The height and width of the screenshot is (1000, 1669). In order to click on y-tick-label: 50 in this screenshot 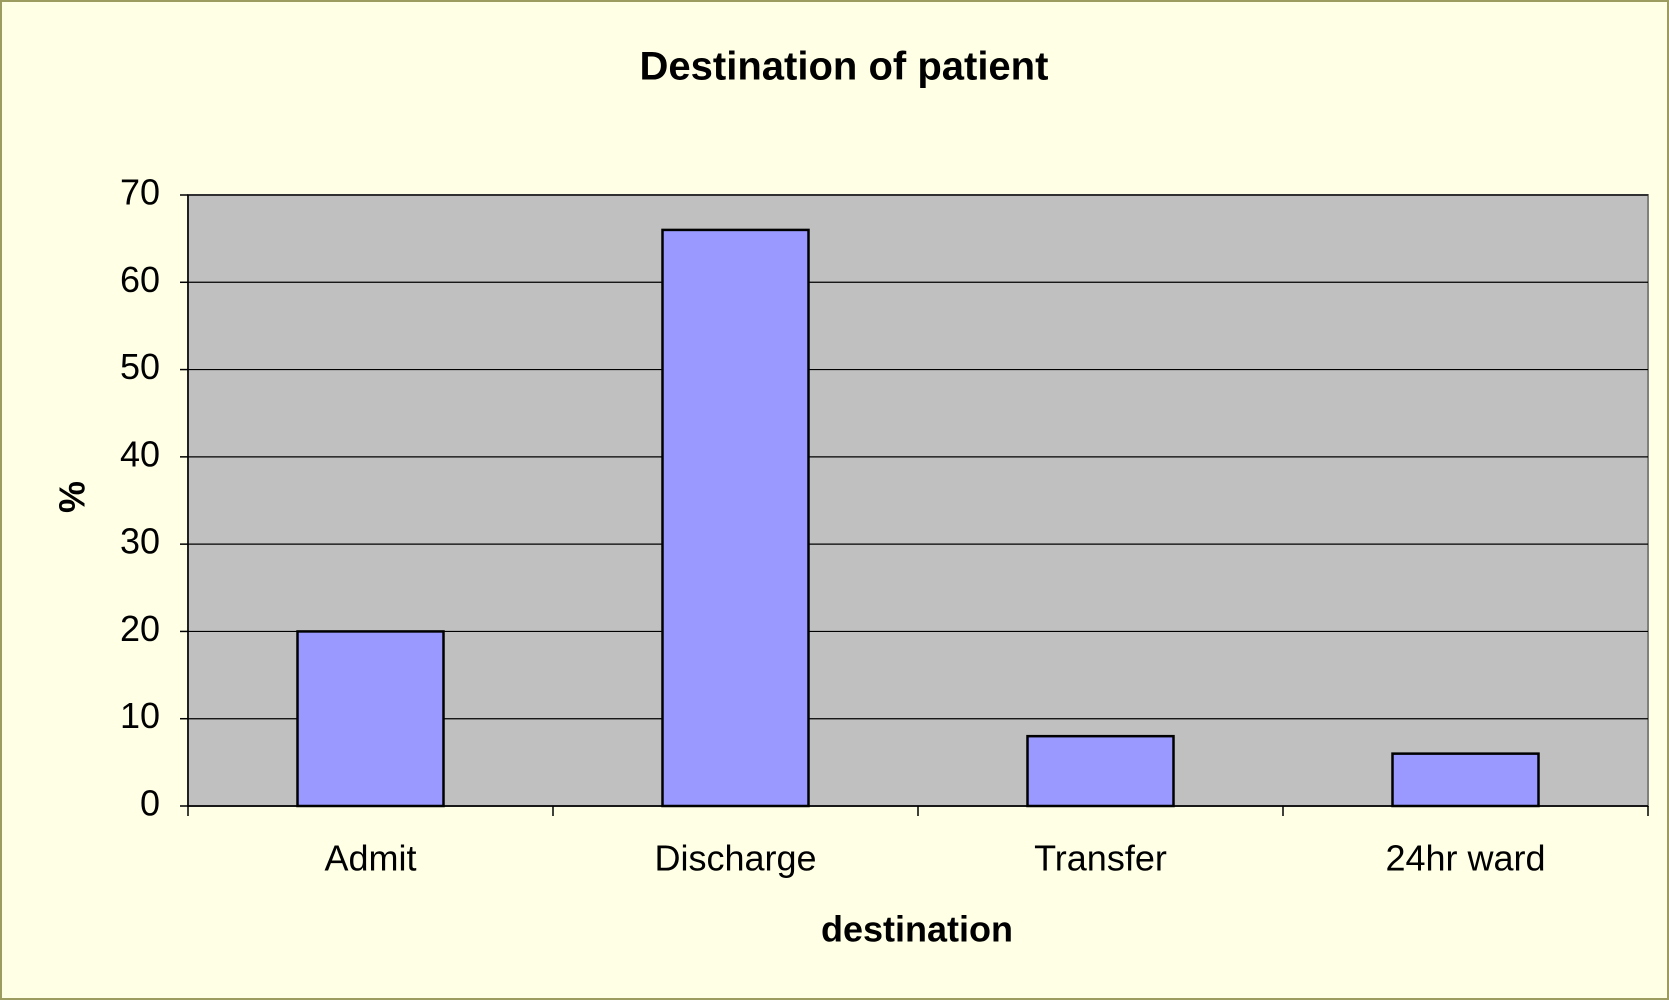, I will do `click(140, 366)`.